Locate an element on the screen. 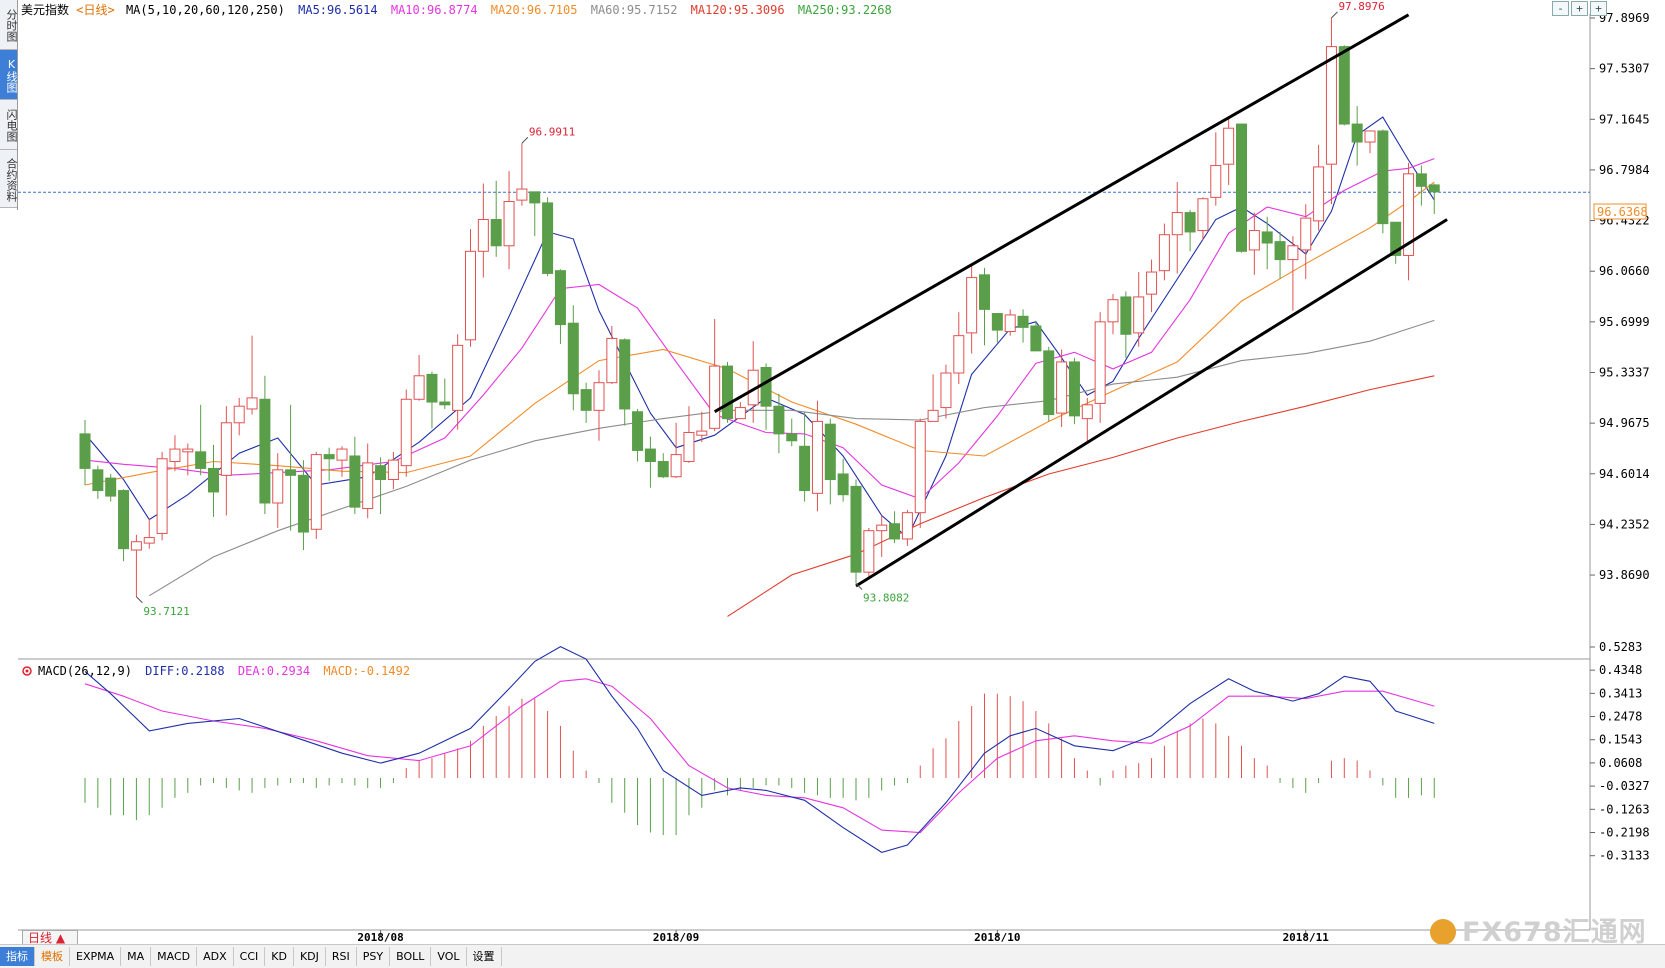 The image size is (1665, 968). period-tag: <日线> is located at coordinates (95, 10).